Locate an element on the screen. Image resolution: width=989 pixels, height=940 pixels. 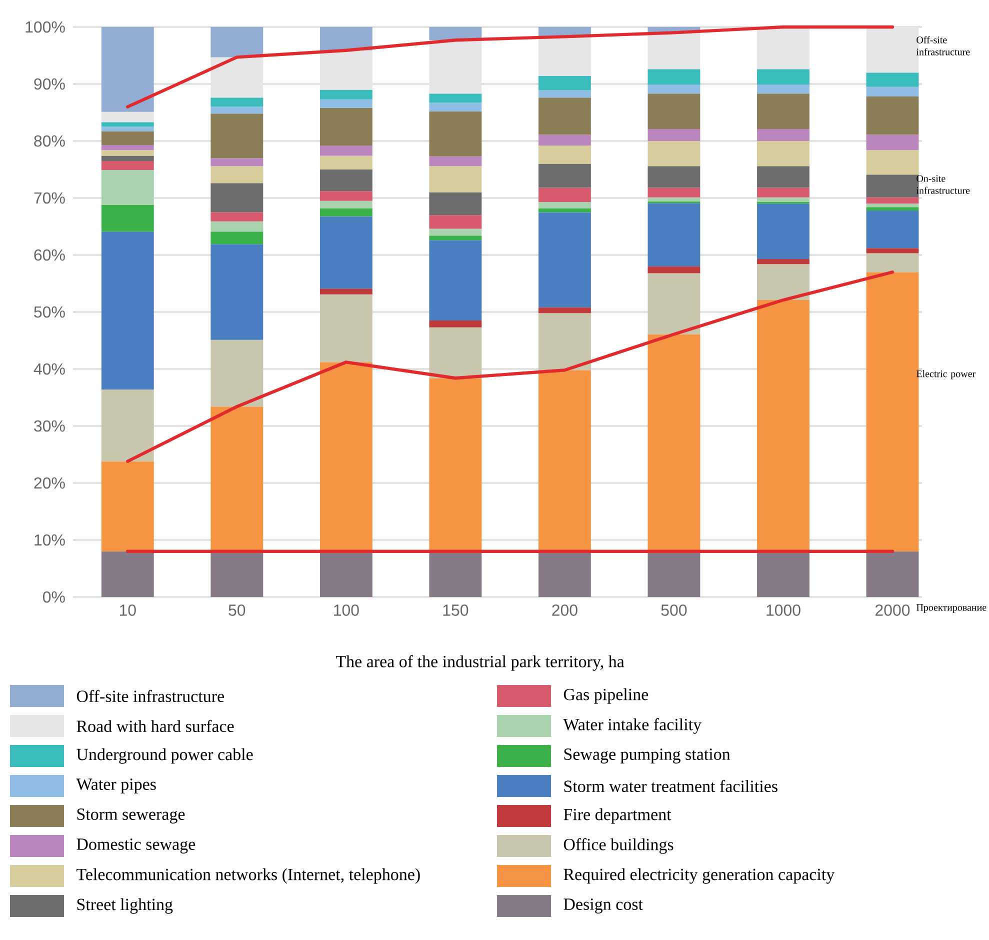
y-tick-label: 0% is located at coordinates (53, 597).